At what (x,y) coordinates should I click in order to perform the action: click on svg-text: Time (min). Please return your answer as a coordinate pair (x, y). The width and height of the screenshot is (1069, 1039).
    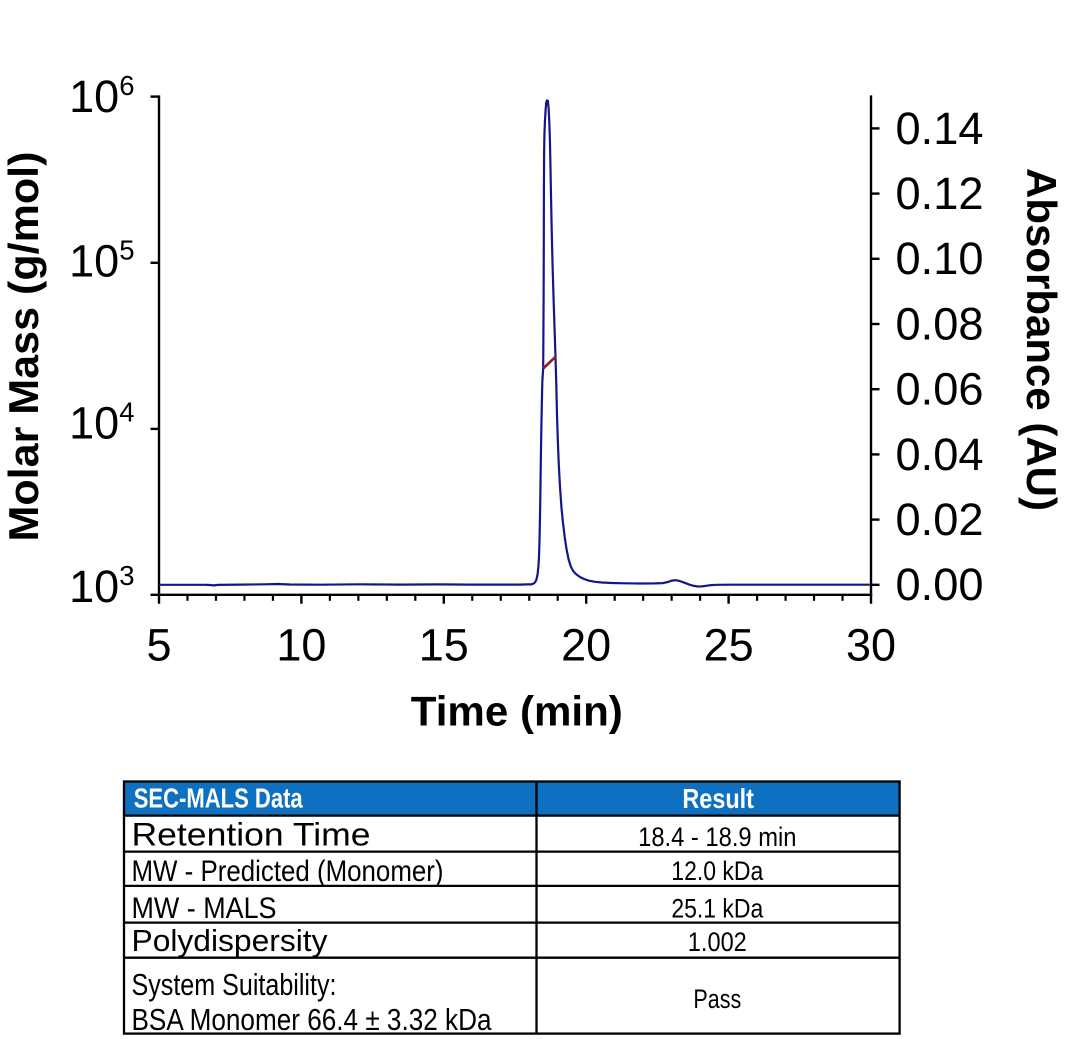
    Looking at the image, I should click on (517, 710).